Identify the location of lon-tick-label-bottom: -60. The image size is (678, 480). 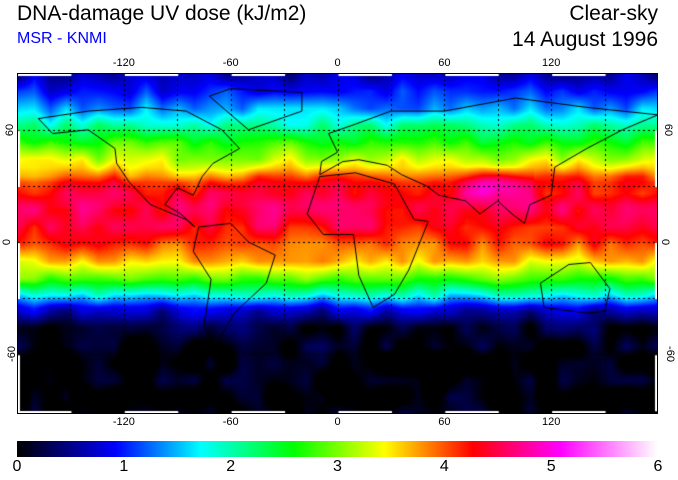
(230, 422).